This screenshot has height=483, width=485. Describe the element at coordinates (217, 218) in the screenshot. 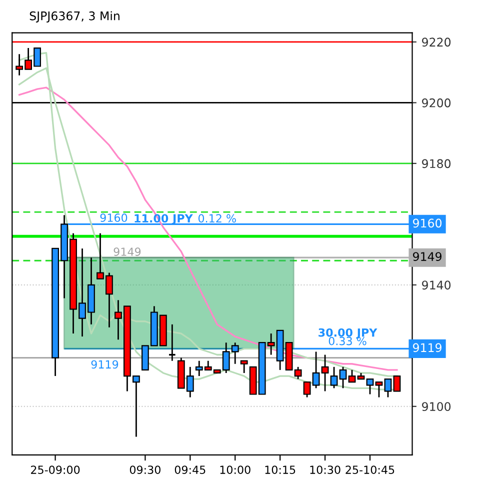

I see `annotation: 0.12 %` at that location.